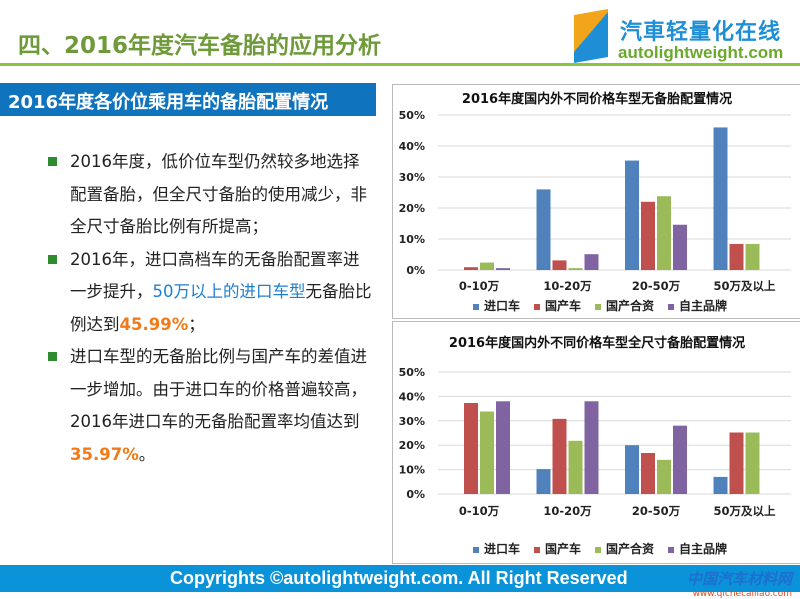 This screenshot has height=599, width=800. I want to click on y-tick-label: 10%, so click(412, 470).